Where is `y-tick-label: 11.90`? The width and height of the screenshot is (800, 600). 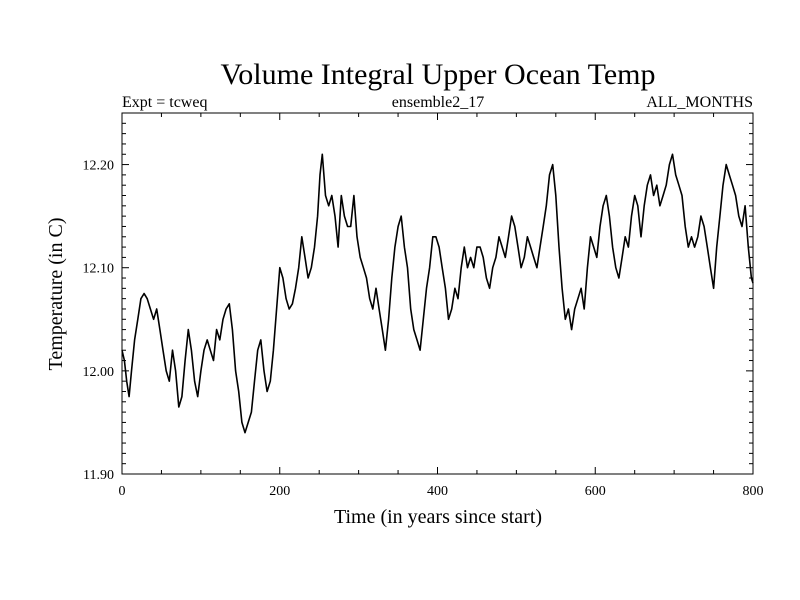
y-tick-label: 11.90 is located at coordinates (98, 475).